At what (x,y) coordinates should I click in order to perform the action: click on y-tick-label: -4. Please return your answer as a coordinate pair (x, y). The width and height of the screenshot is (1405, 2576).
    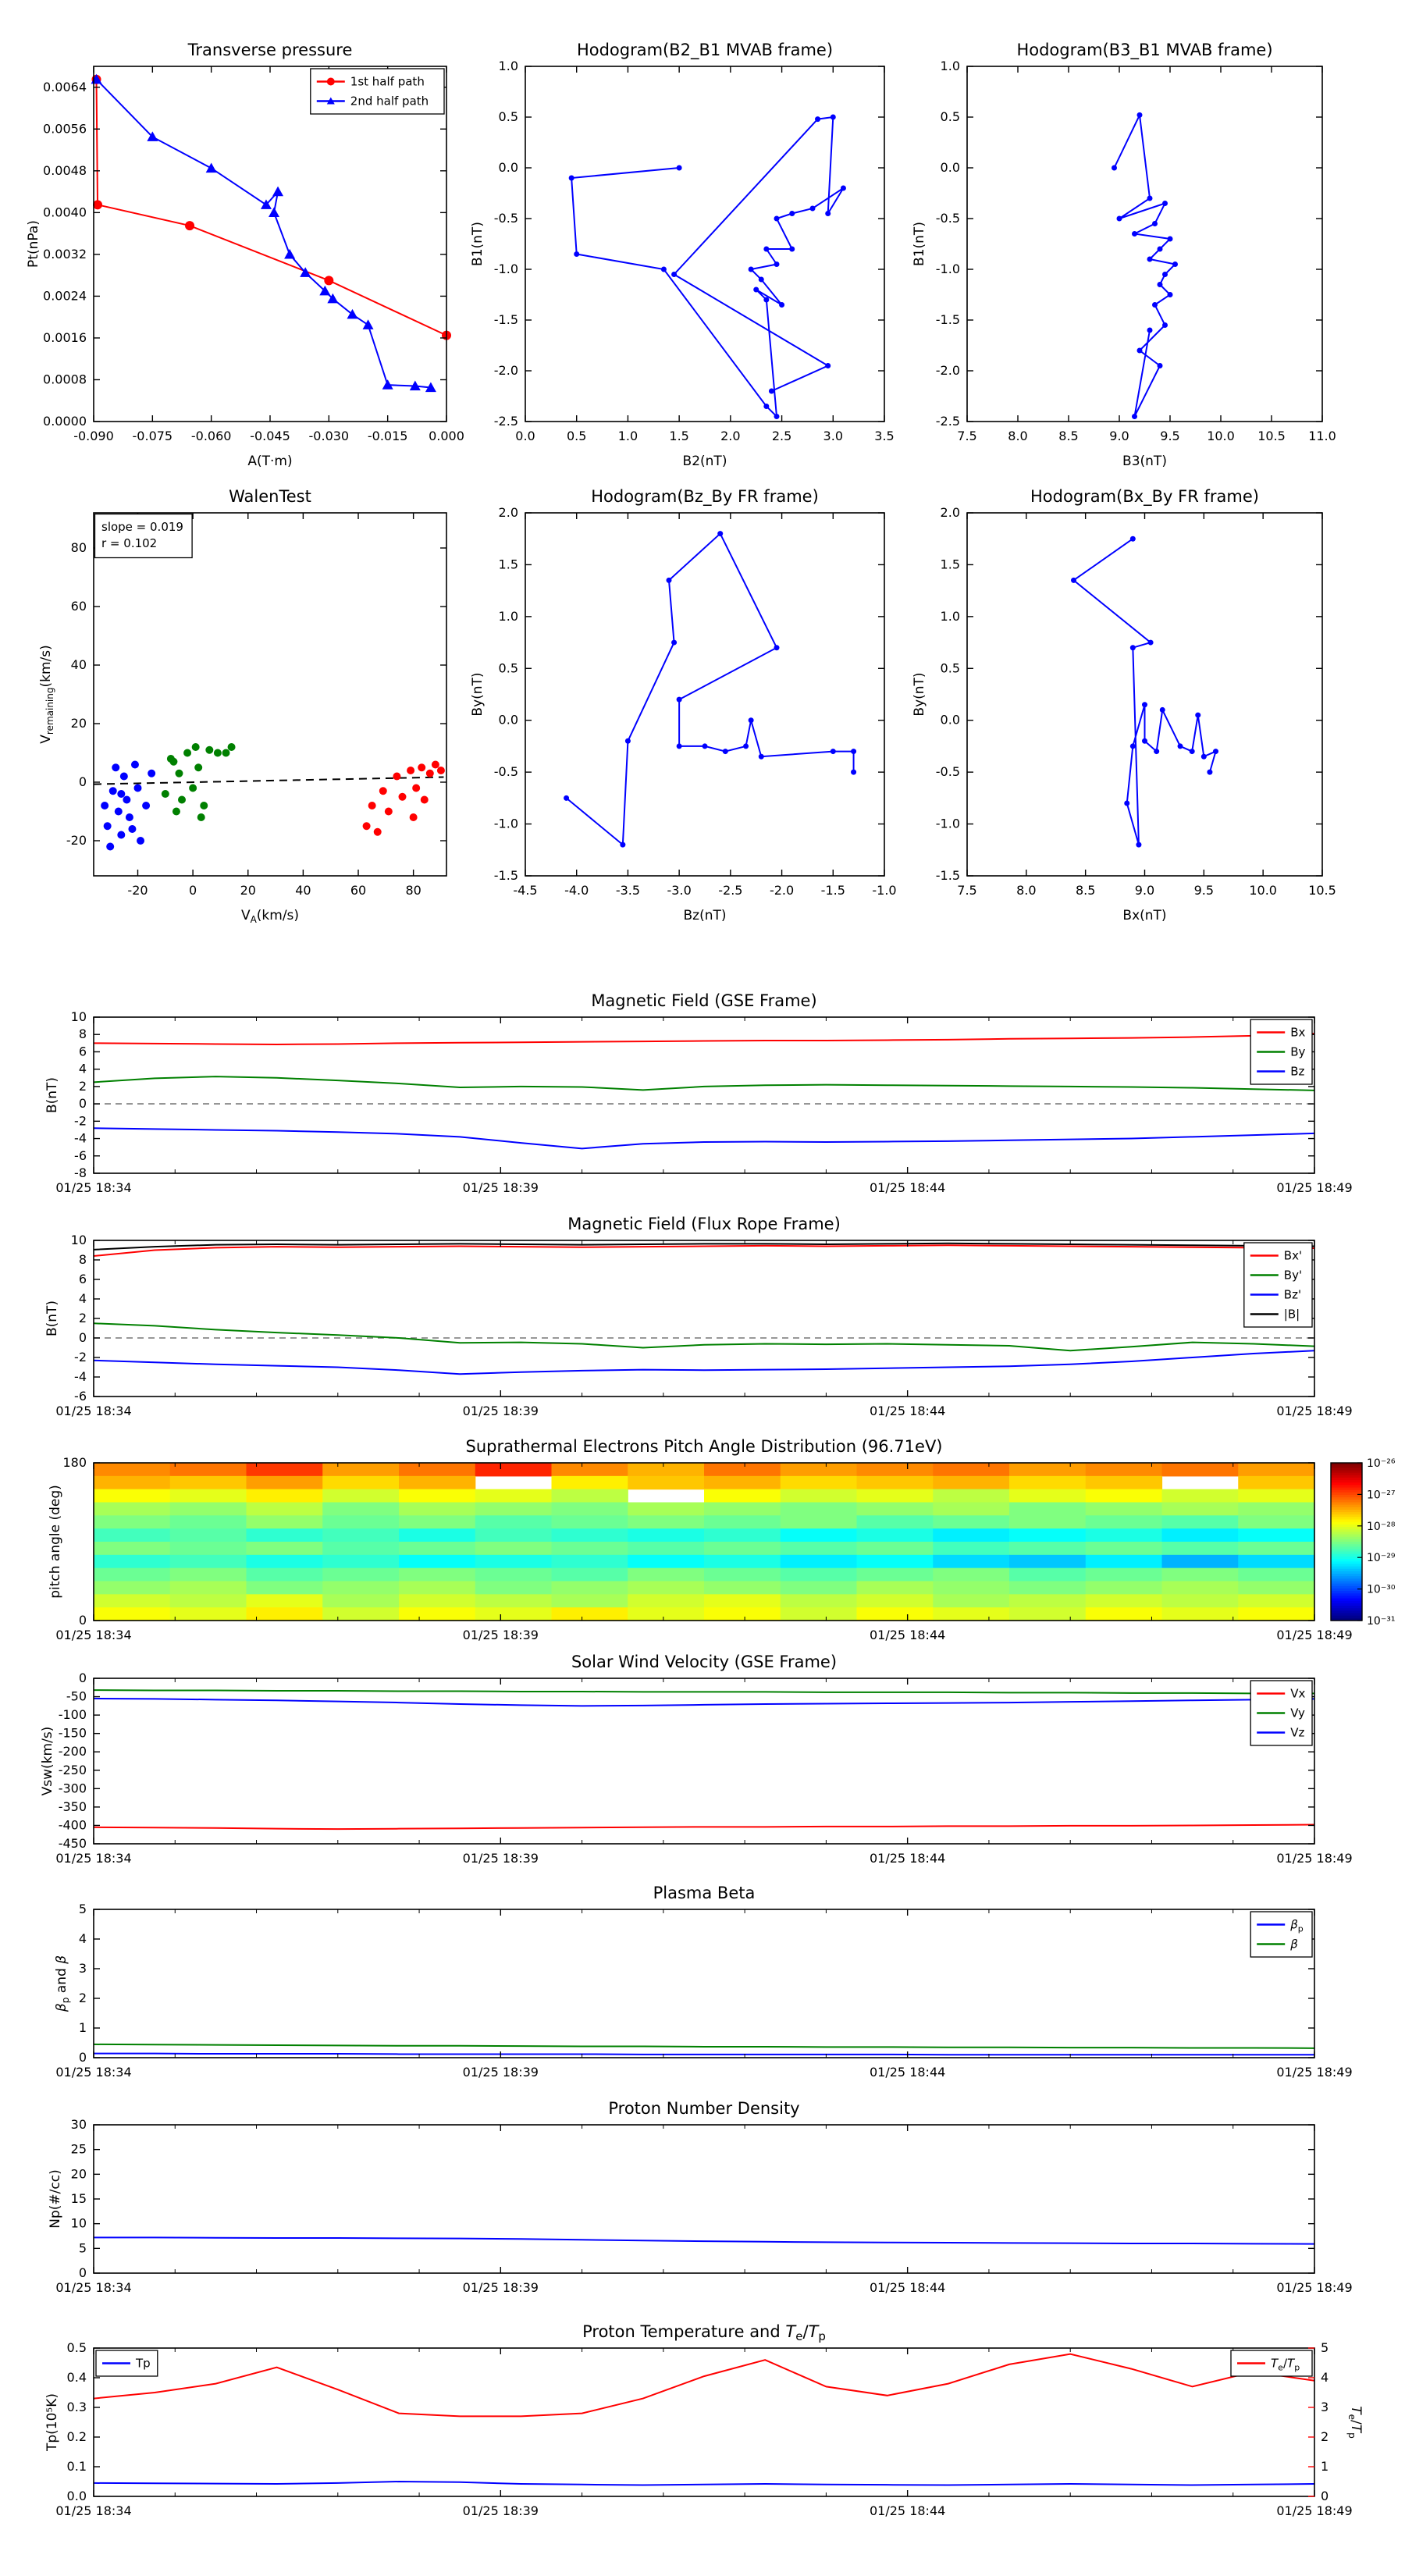
    Looking at the image, I should click on (81, 1376).